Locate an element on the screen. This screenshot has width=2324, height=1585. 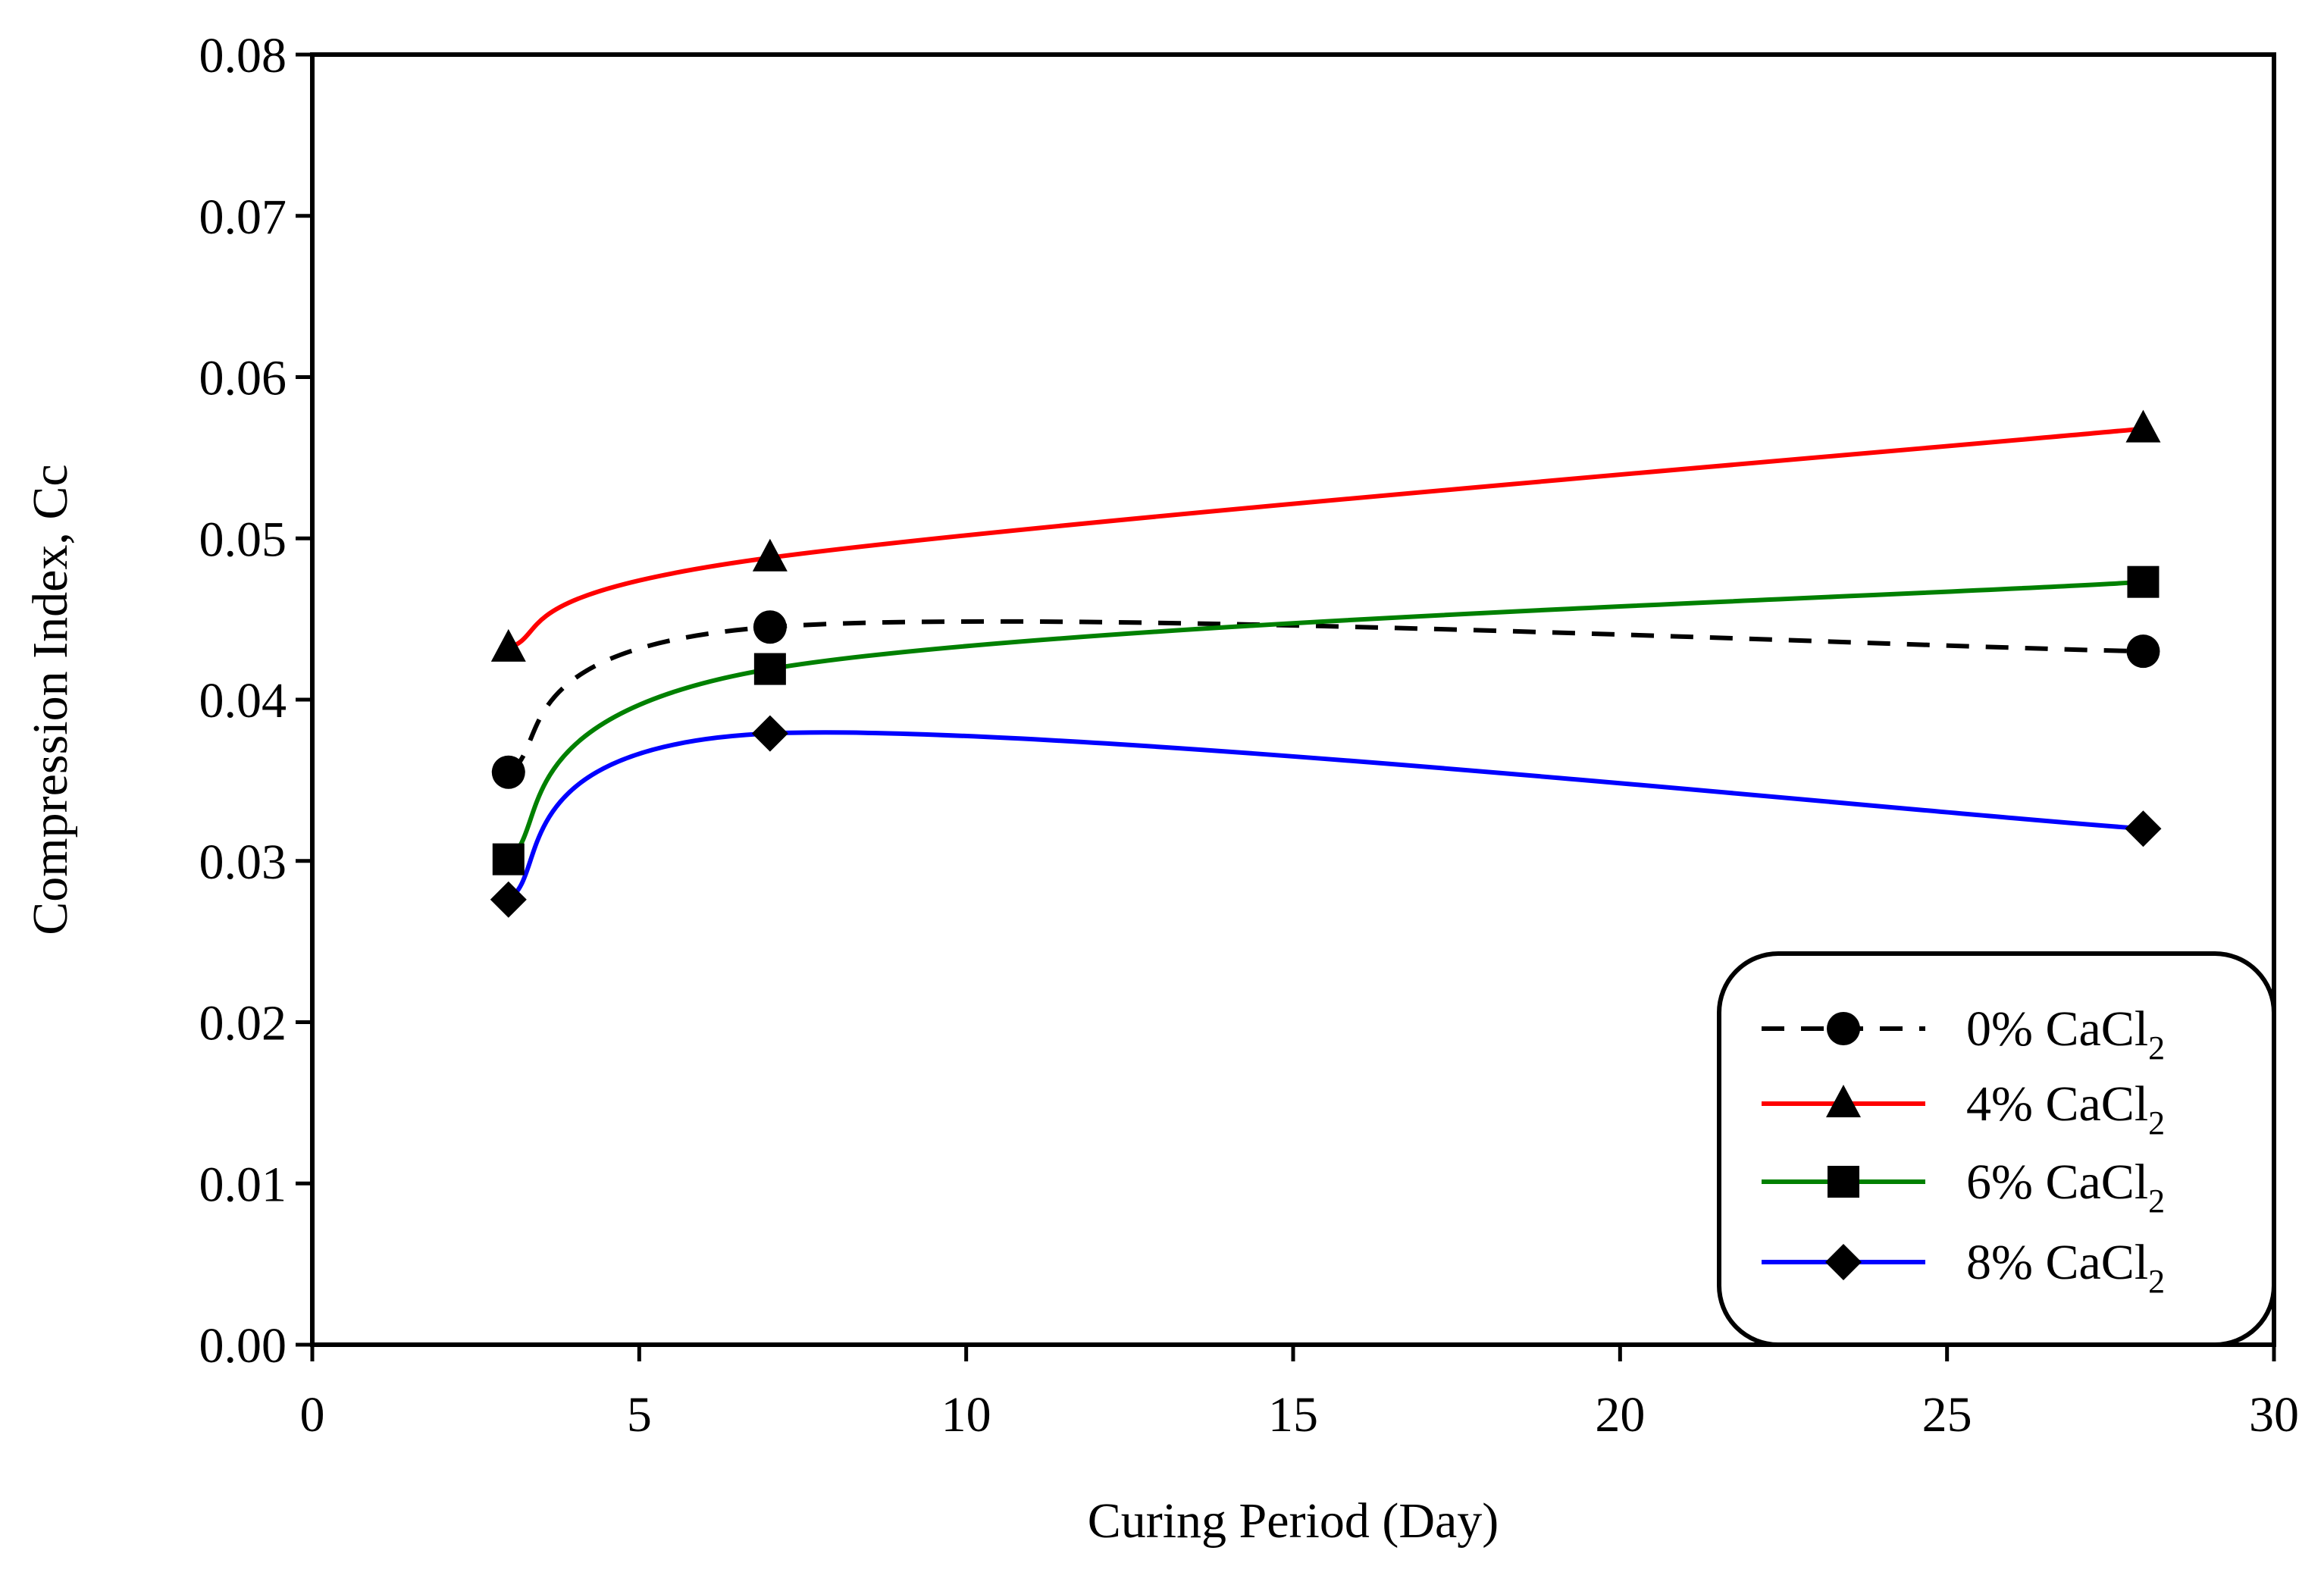
legend-label-main: 6% CaCl is located at coordinates (2057, 1182).